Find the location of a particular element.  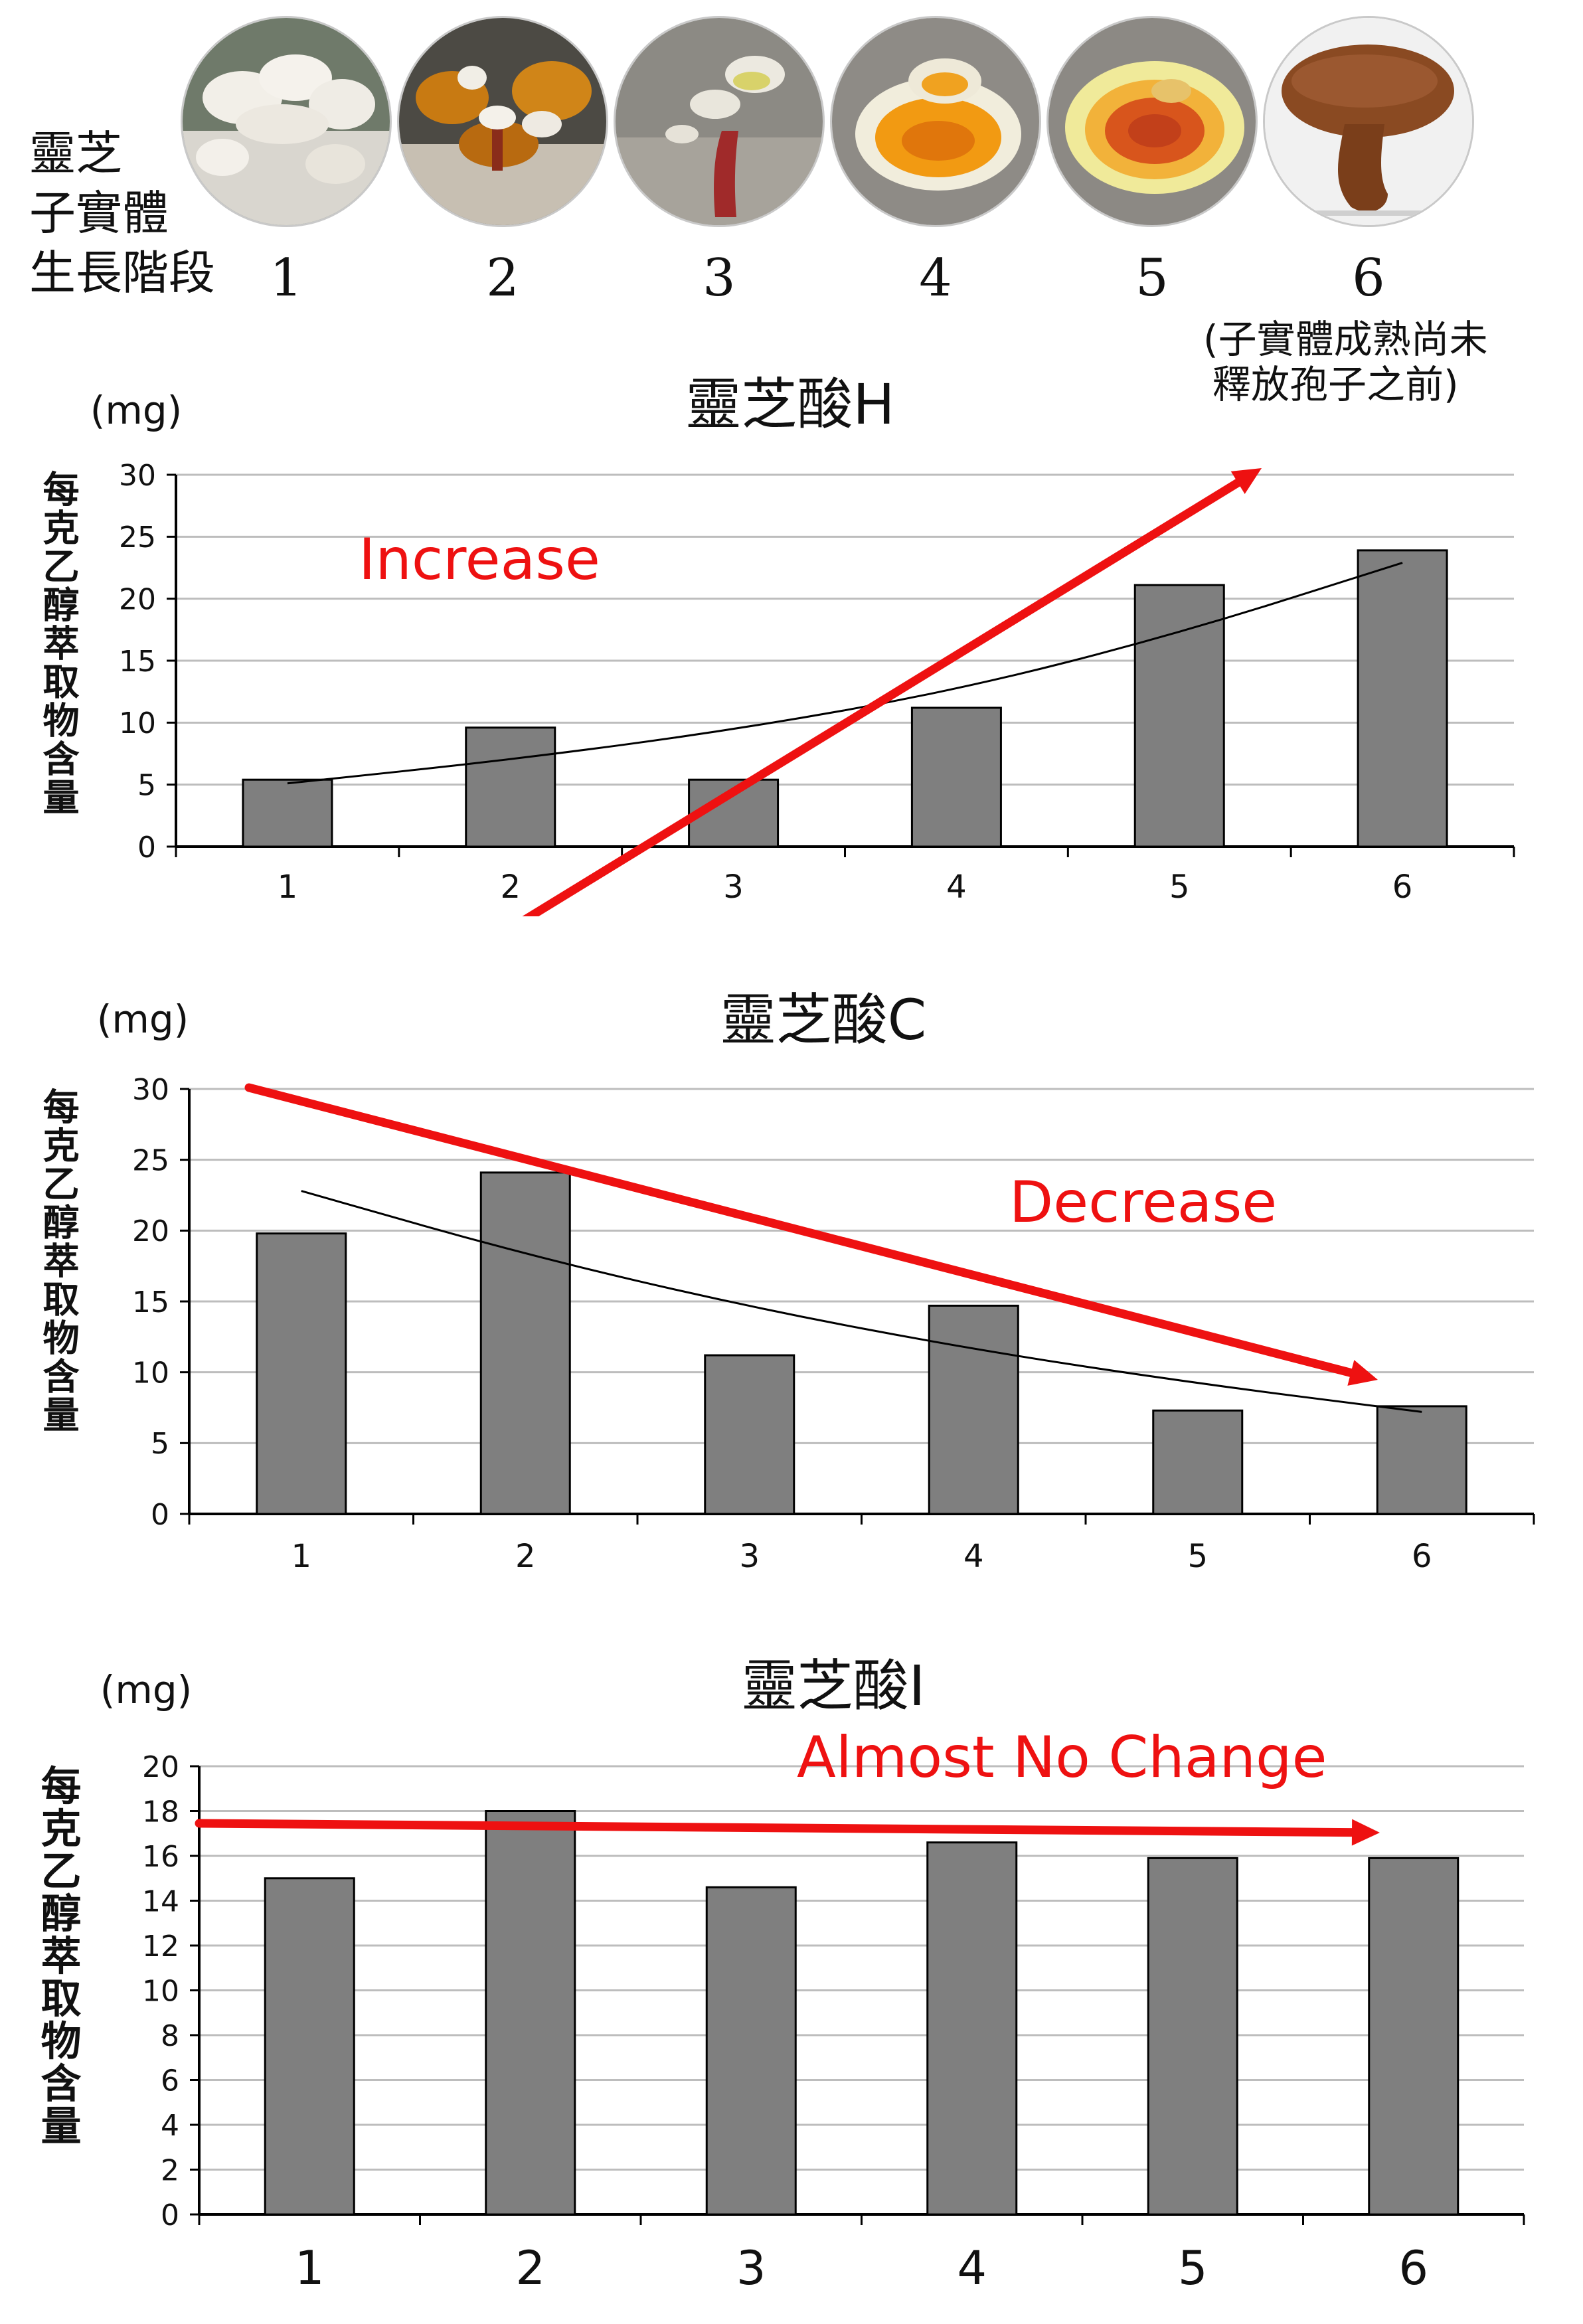

stage-6-note-line-1: (子實體成熟尚未 is located at coordinates (1345, 340).